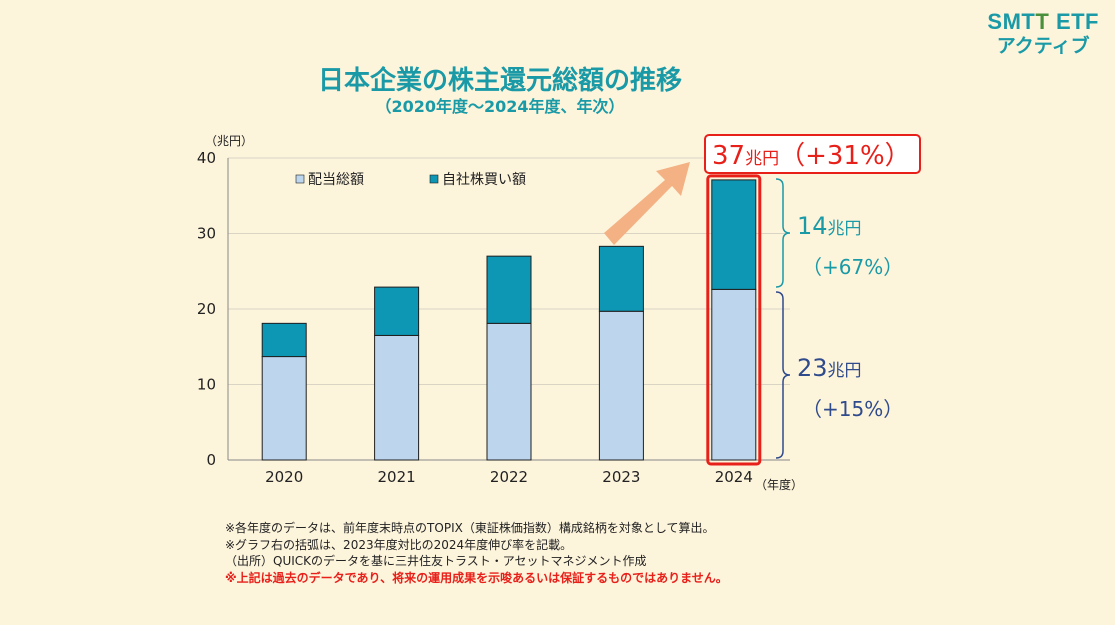  What do you see at coordinates (783, 233) in the screenshot?
I see `brace-buyback` at bounding box center [783, 233].